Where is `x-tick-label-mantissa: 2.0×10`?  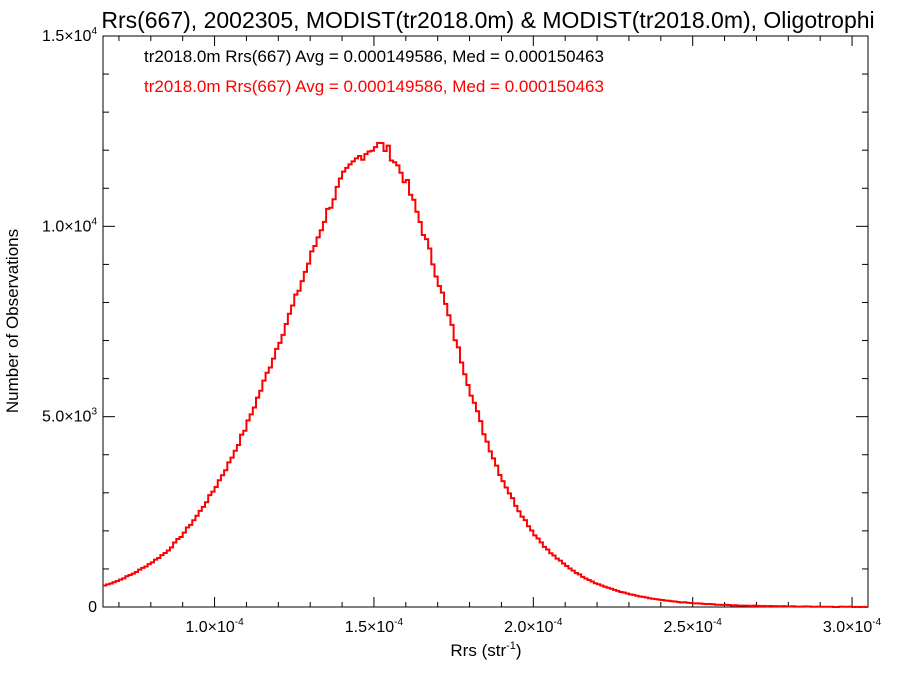 x-tick-label-mantissa: 2.0×10 is located at coordinates (528, 627).